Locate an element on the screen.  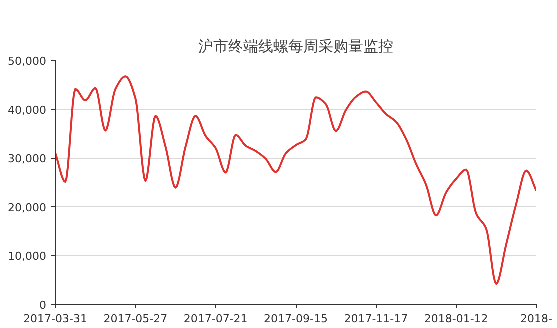
x-tick-label: 2017-07-21 is located at coordinates (216, 319).